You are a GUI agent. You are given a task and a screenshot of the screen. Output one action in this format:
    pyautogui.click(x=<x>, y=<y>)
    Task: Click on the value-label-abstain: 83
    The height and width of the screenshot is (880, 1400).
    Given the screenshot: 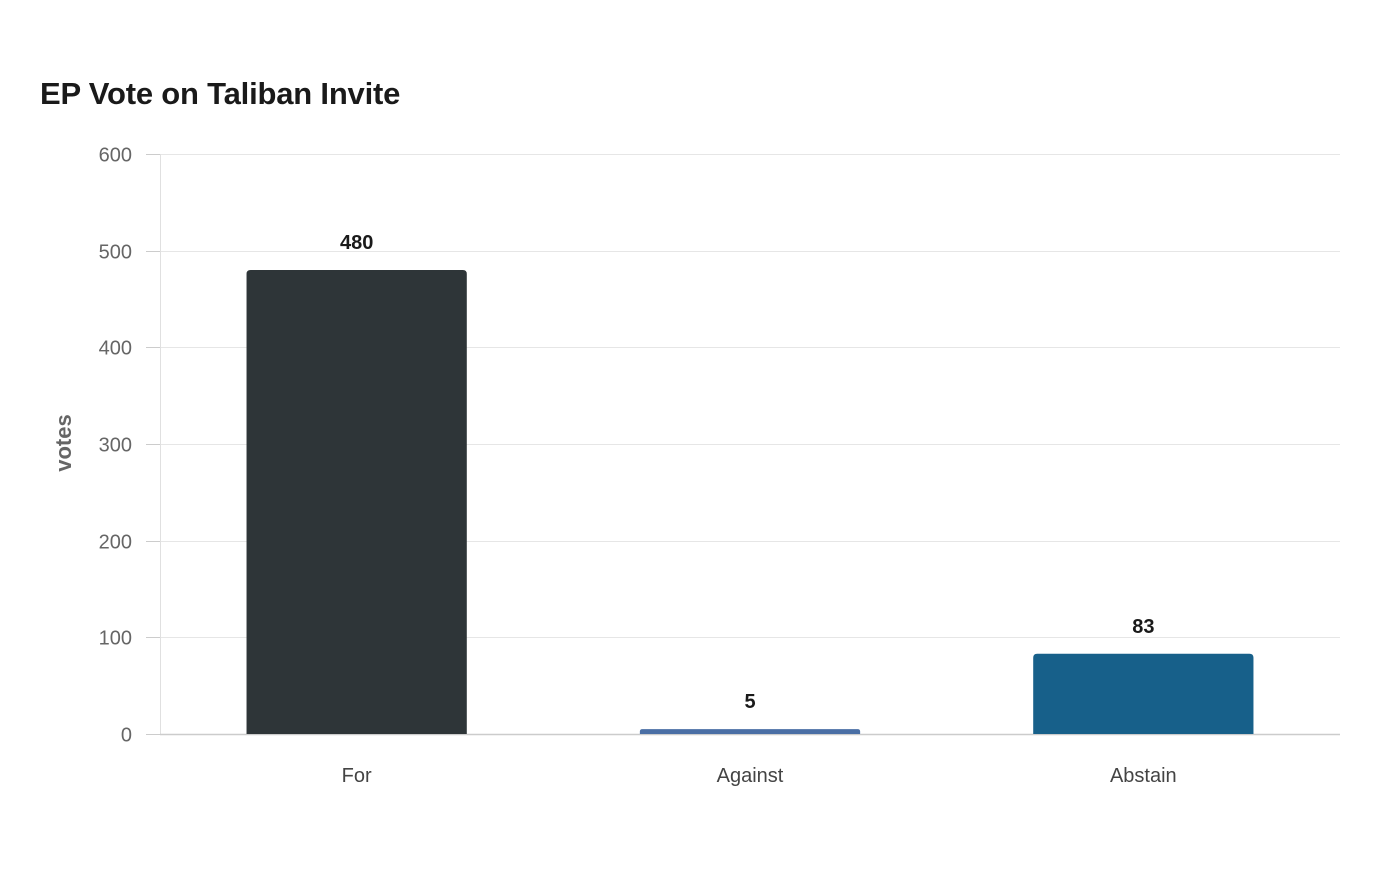 What is the action you would take?
    pyautogui.click(x=1143, y=627)
    